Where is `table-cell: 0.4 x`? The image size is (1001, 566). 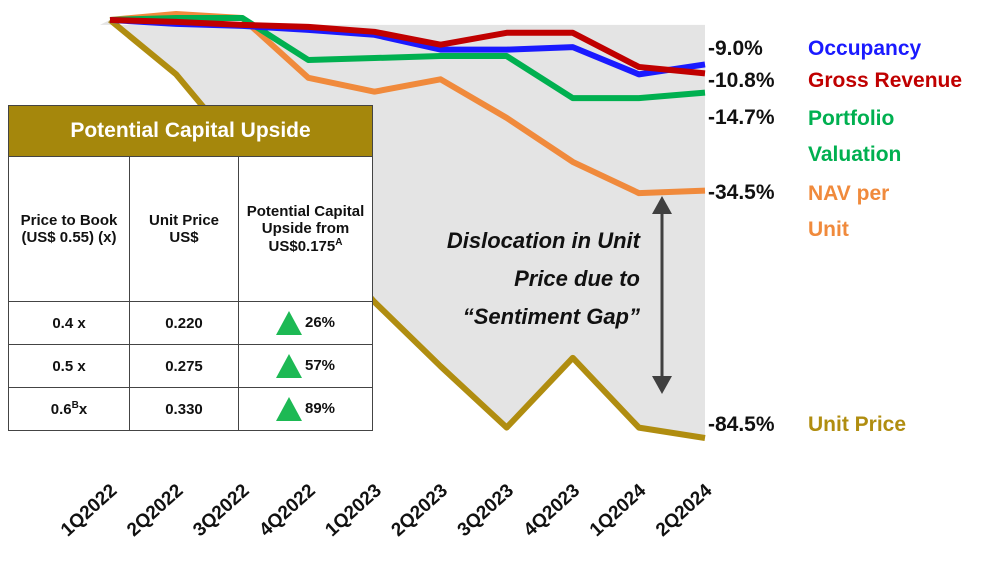 table-cell: 0.4 x is located at coordinates (69, 323).